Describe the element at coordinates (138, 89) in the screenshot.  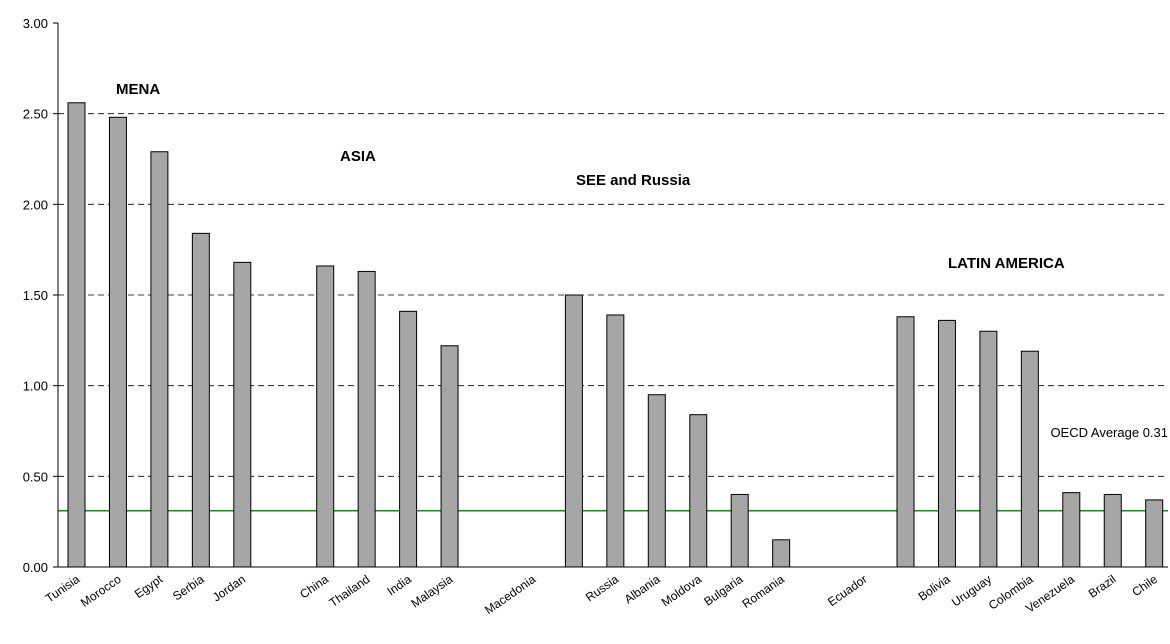
I see `group-label-mena: MENA` at that location.